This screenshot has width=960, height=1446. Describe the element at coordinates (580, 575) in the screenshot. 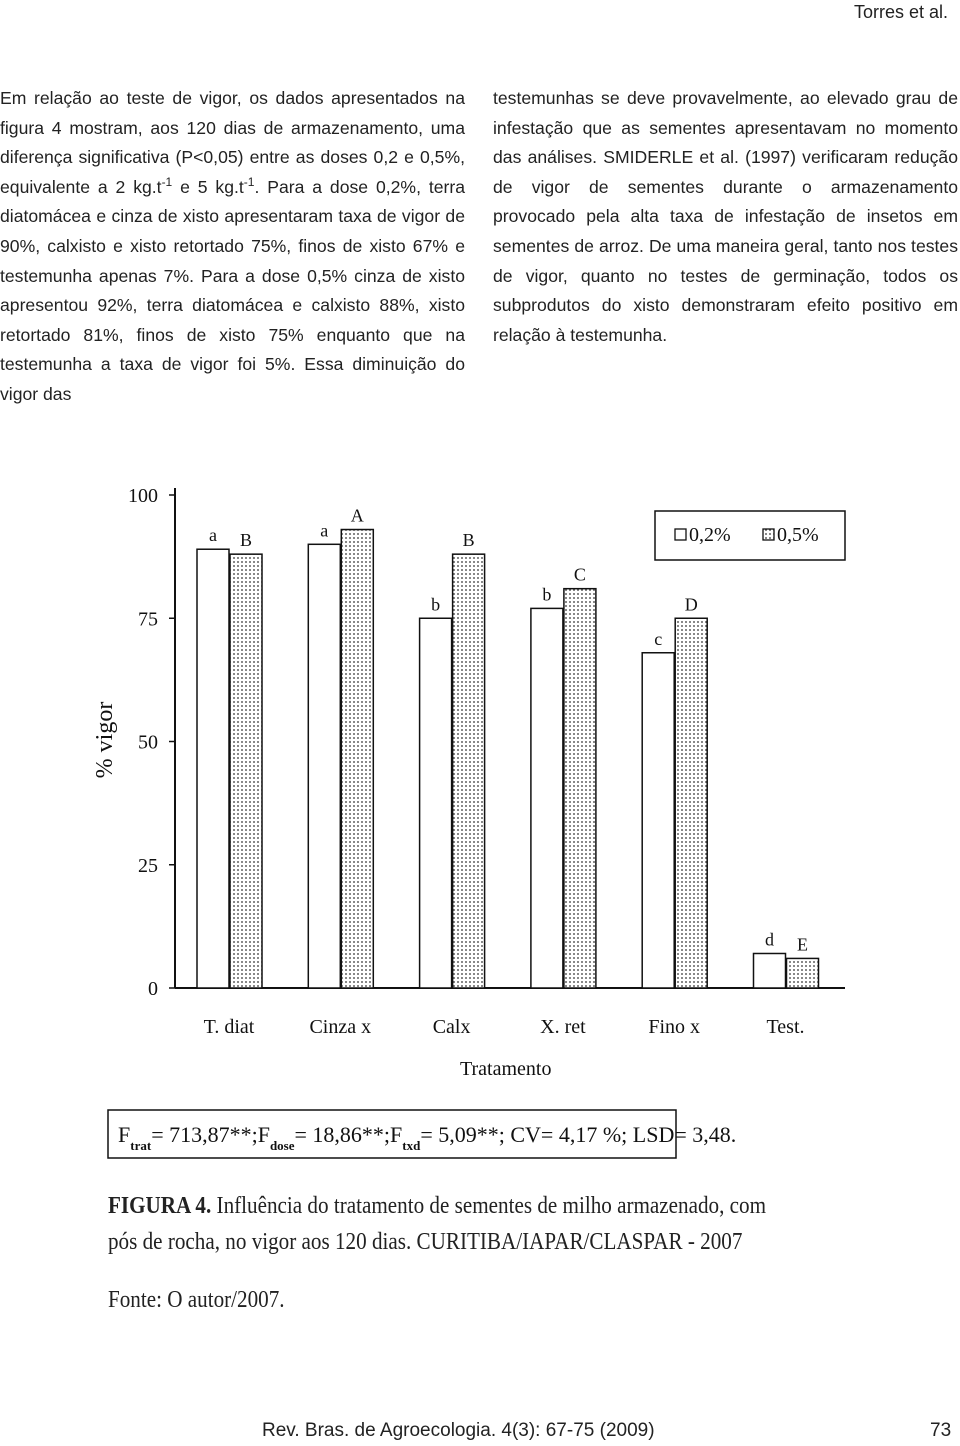

I see `bar-letter: C` at that location.